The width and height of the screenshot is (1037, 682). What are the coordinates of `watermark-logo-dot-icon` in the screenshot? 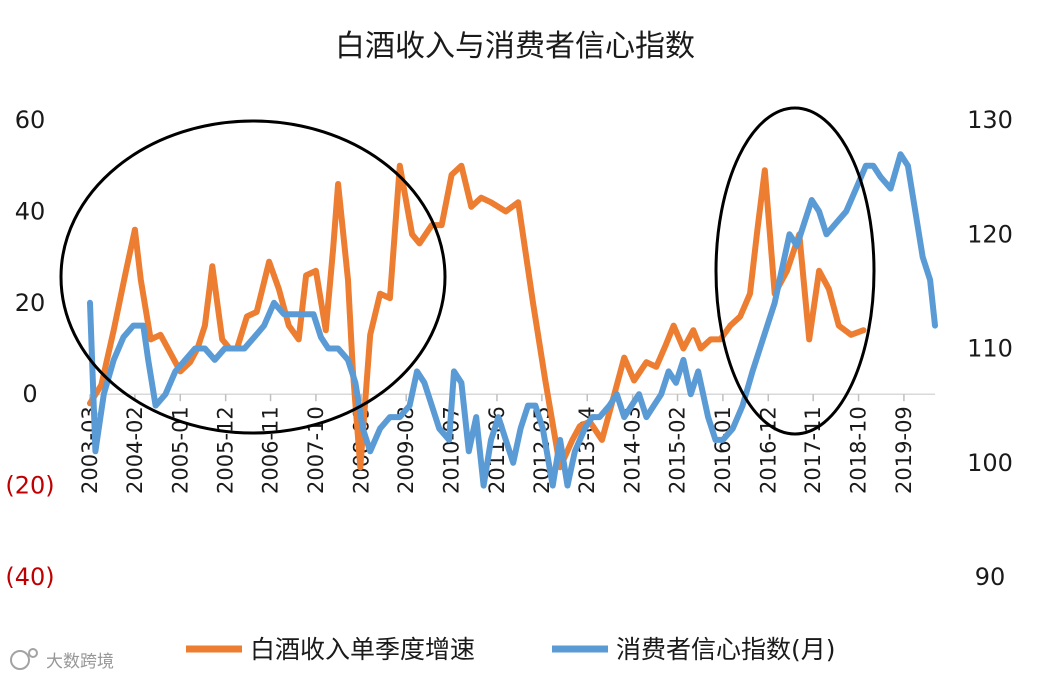 It's located at (33, 653).